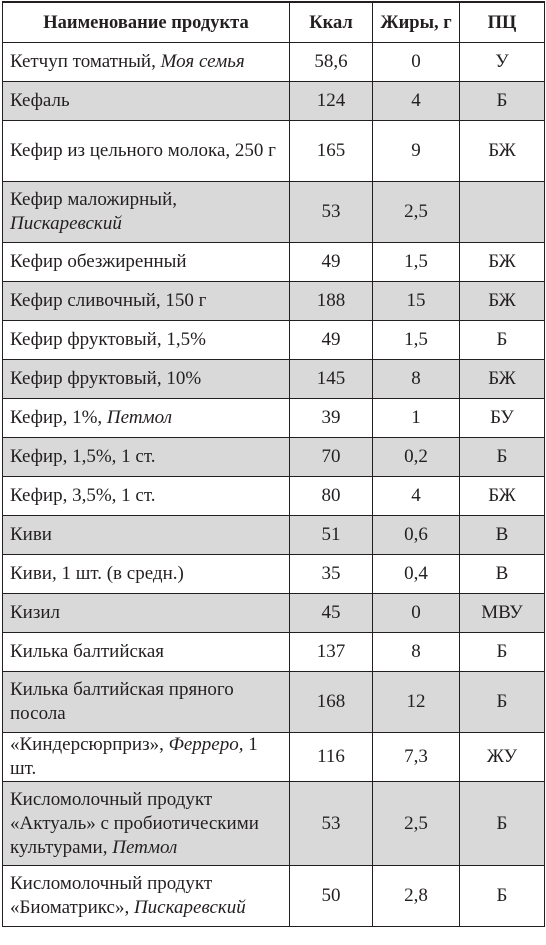  Describe the element at coordinates (111, 895) in the screenshot. I see `product-name: Кисломолочный продукт «Биоматрикс»,` at that location.